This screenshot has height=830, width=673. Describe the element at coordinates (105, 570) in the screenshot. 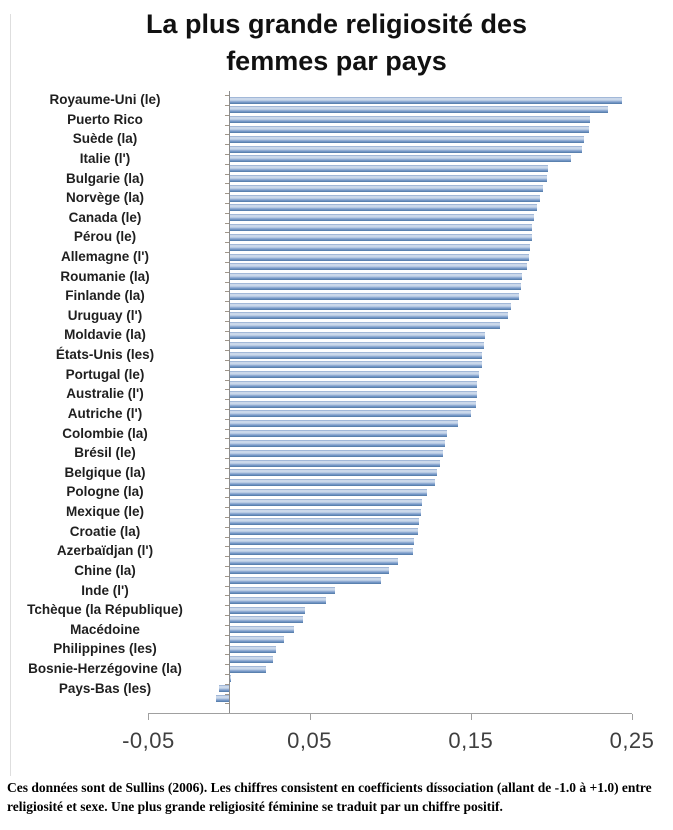

I see `category-label: Chine (la)` at that location.